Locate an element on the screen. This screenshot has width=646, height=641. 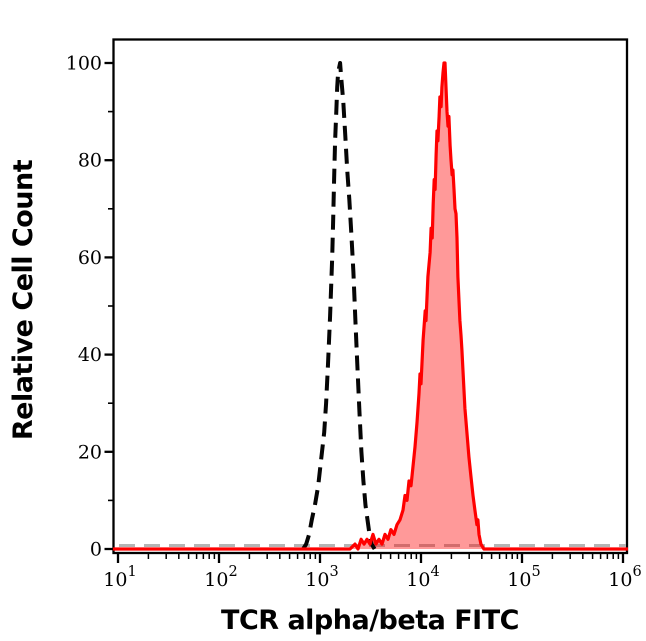
y-tick-label: 80 is located at coordinates (90, 161).